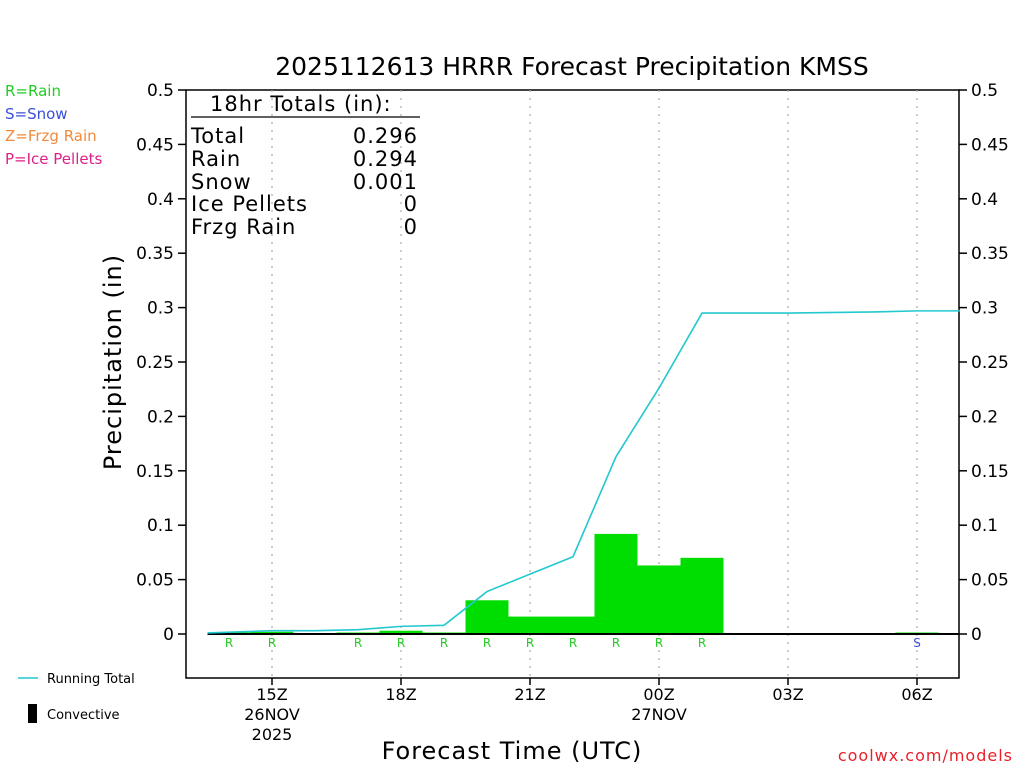  I want to click on precip-type-key: R=Rain S=Snow Z=Frzg Rain P=Ice Pellets, so click(53, 125).